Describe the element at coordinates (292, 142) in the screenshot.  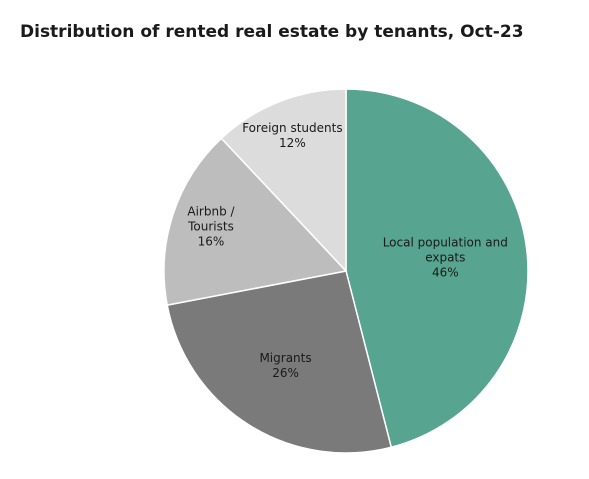
I see `value-label: 12%` at that location.